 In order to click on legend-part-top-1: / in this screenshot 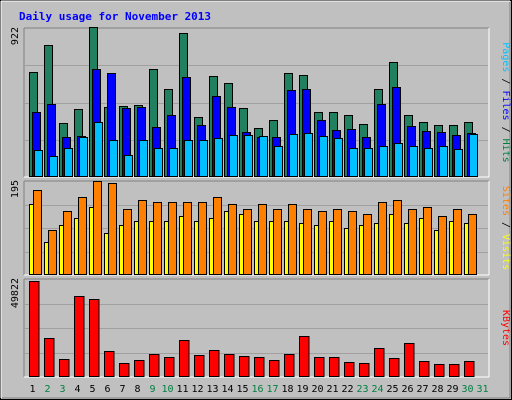, I will do `click(505, 81)`.